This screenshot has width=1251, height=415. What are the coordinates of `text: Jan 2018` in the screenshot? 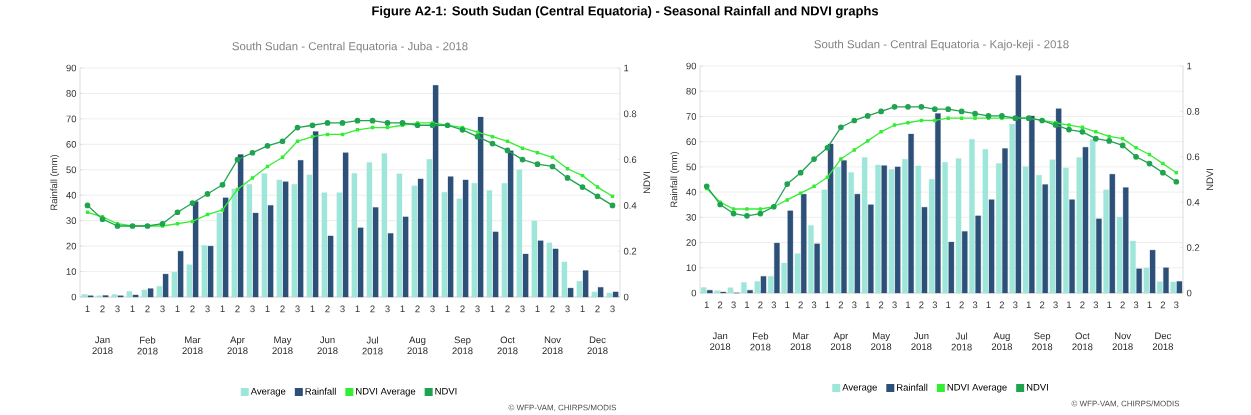 It's located at (720, 341).